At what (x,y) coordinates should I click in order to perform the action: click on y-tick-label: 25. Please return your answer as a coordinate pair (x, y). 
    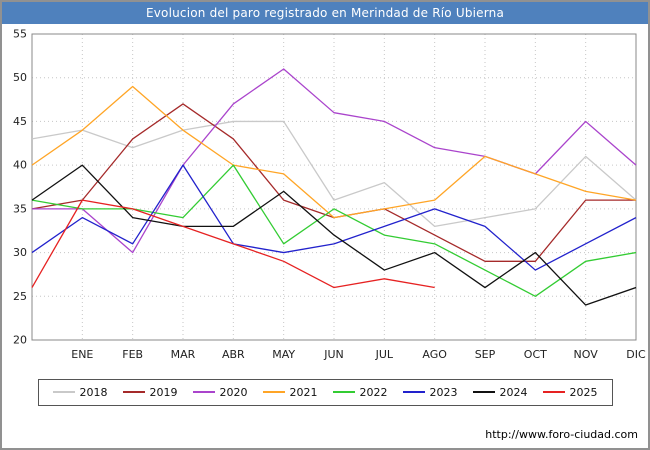
    Looking at the image, I should click on (20, 296).